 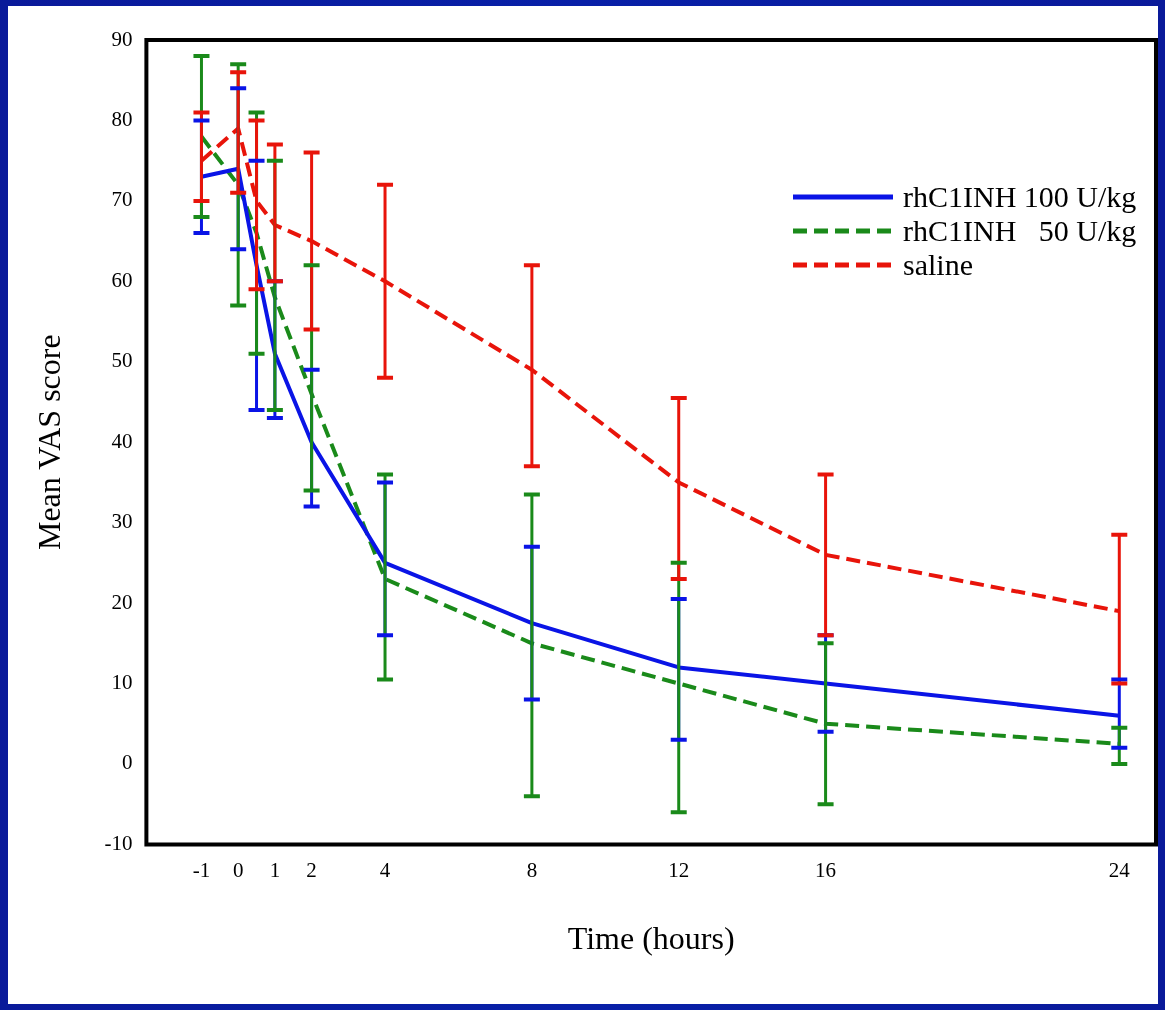 What do you see at coordinates (679, 869) in the screenshot?
I see `x-tick-label: 12` at bounding box center [679, 869].